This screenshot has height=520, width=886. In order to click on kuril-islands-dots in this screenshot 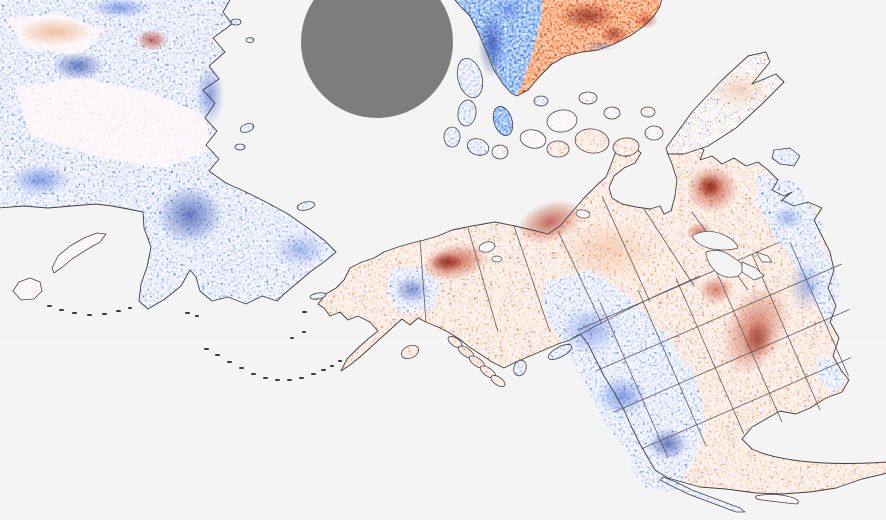, I will do `click(123, 311)`.